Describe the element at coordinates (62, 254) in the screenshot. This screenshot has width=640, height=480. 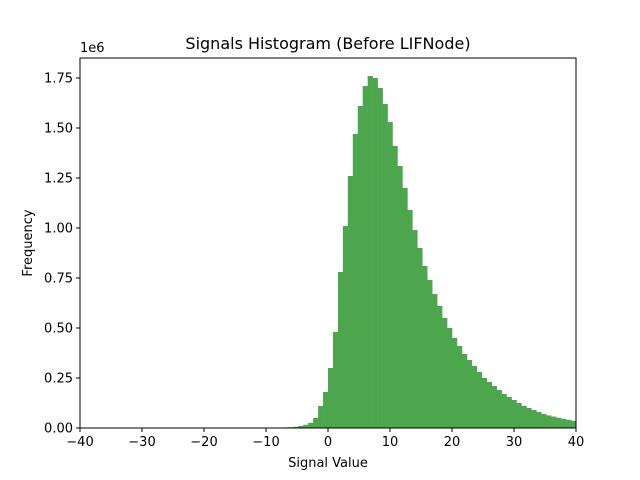
I see `y-axis-ticks: 0.00 0.25 0.50 0.75 1.00 1.25 1.50 1.75` at that location.